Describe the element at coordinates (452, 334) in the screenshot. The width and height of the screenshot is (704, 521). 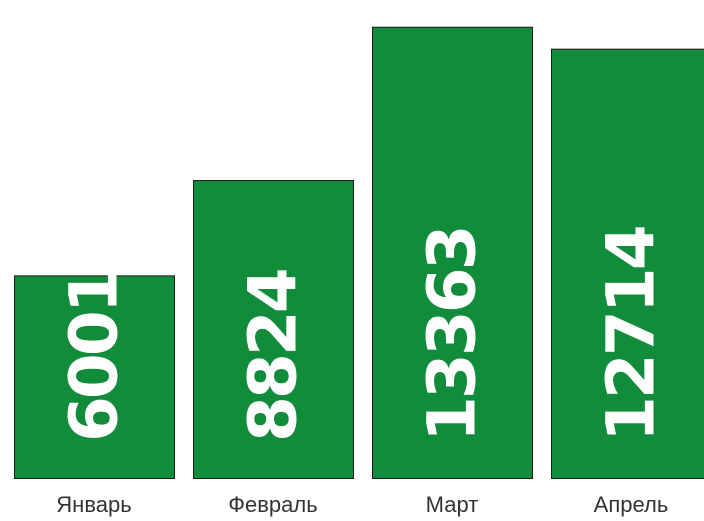
I see `bar-value-label: 13363` at that location.